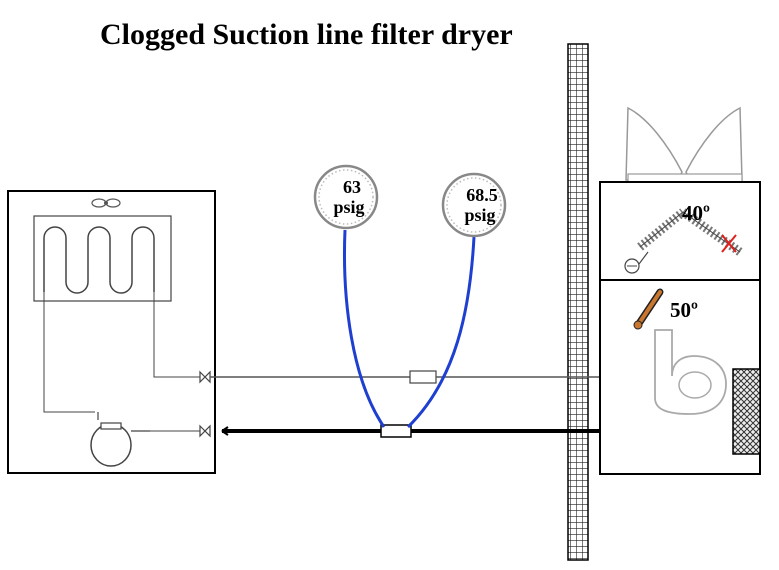 The image size is (779, 570). Describe the element at coordinates (441, 332) in the screenshot. I see `gauge-hose-right` at that location.